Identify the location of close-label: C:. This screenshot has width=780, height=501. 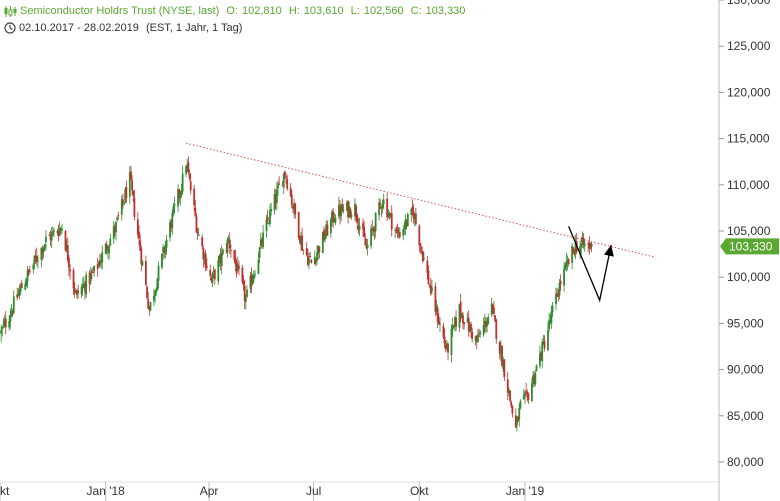
(416, 11).